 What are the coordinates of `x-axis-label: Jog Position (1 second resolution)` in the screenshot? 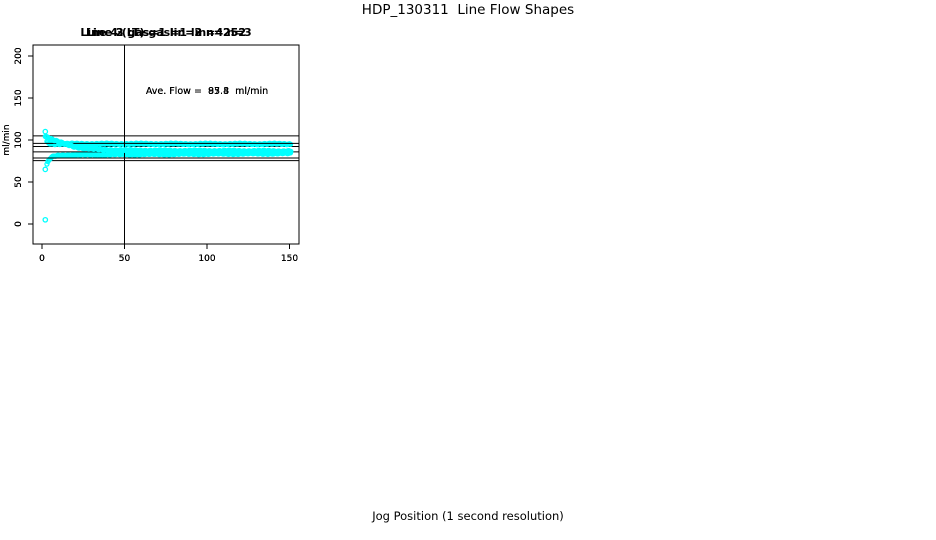 It's located at (468, 516).